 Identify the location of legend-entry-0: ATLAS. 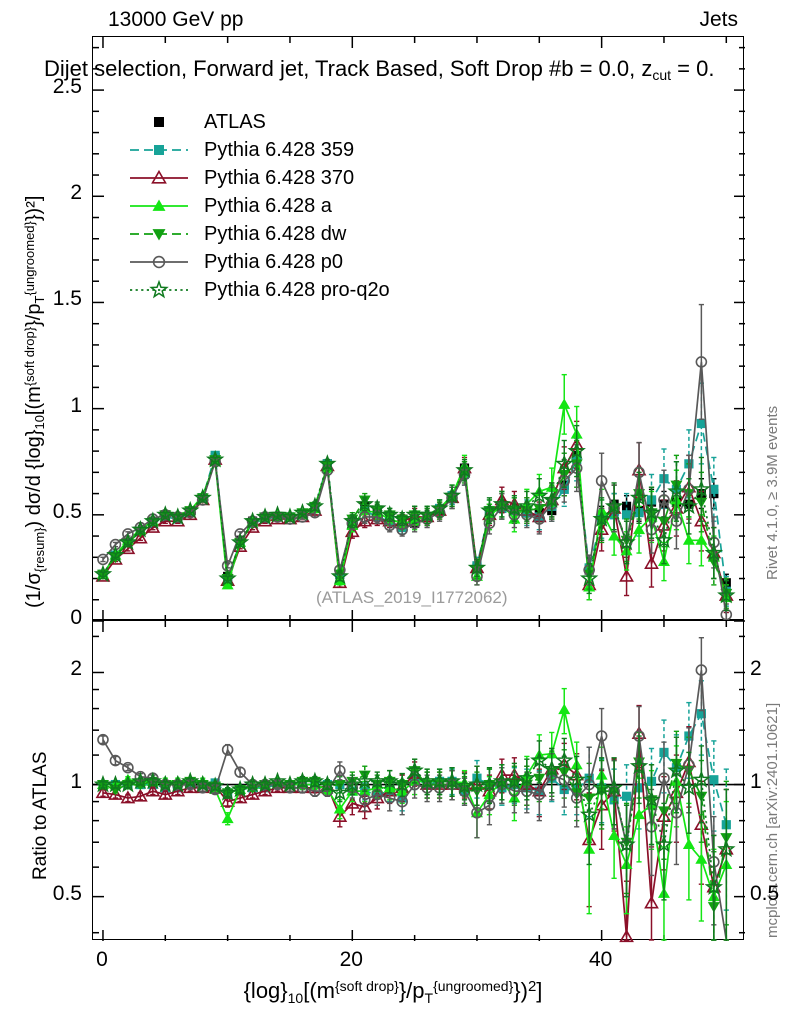
(259, 122).